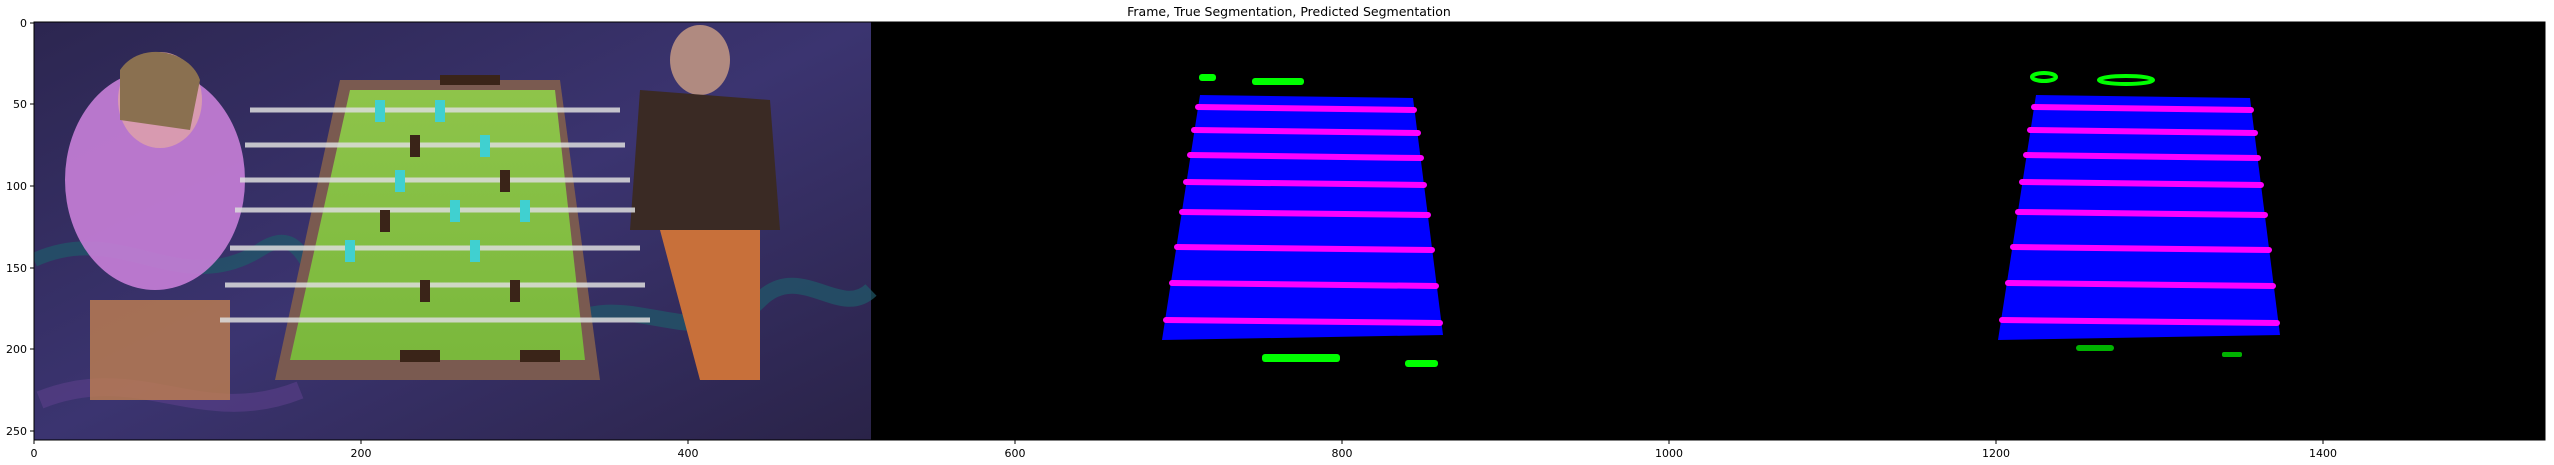  What do you see at coordinates (361, 453) in the screenshot?
I see `x-tick-label: 200` at bounding box center [361, 453].